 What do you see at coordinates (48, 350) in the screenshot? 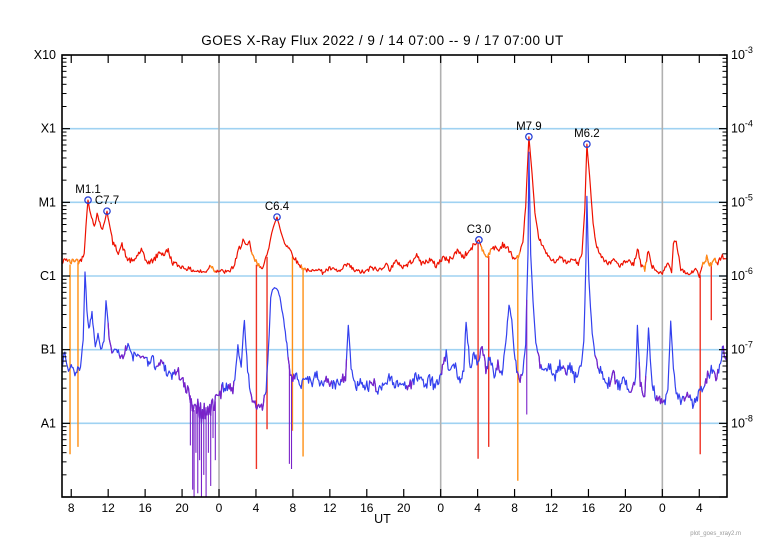
I see `y-axis-left-label: B1` at bounding box center [48, 350].